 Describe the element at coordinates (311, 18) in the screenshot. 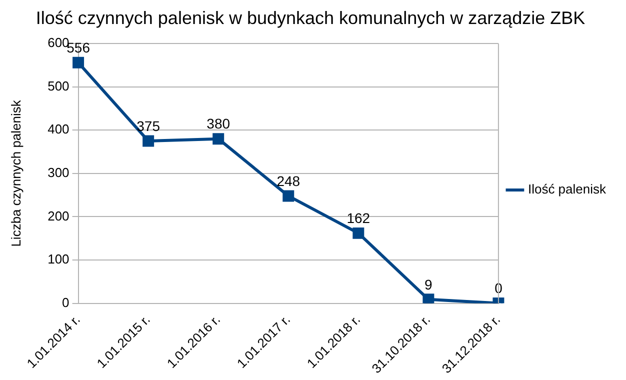

I see `chart-title: Ilość czynnych palenisk w budynkach komunalnych w zarządzie ZBK` at that location.